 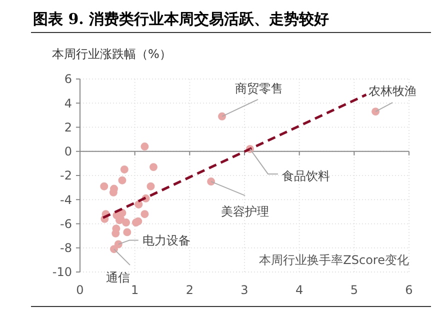 What do you see at coordinates (118, 277) in the screenshot?
I see `annotation: 通信` at bounding box center [118, 277].